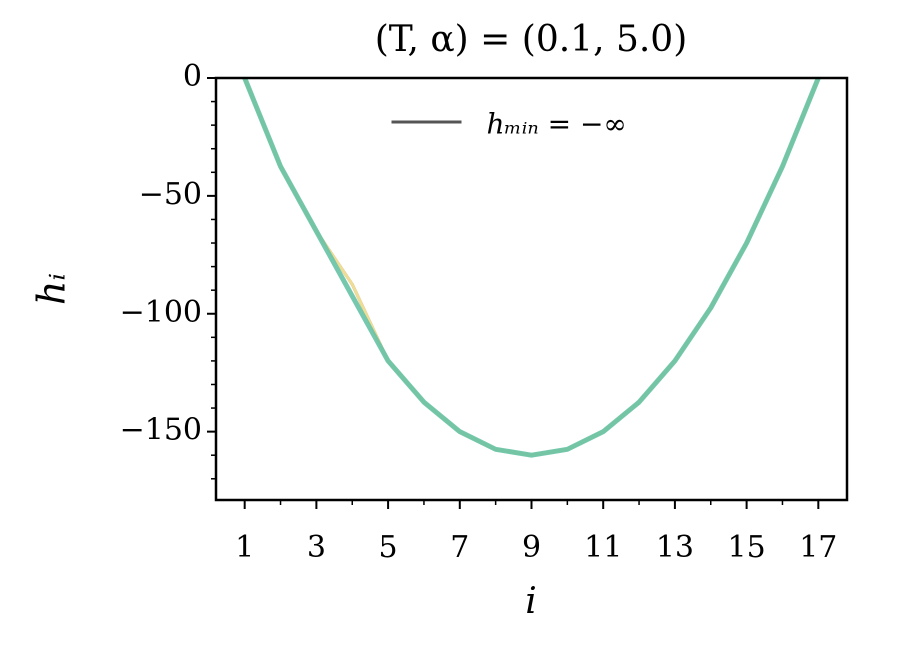 This screenshot has height=660, width=900. What do you see at coordinates (244, 547) in the screenshot?
I see `x-tick-label: 1` at bounding box center [244, 547].